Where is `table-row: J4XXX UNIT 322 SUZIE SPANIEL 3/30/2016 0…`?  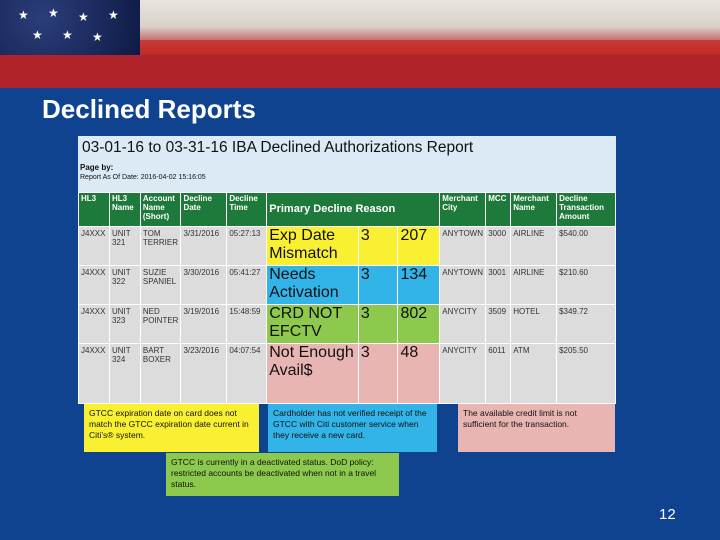 table-row: J4XXX UNIT 322 SUZIE SPANIEL 3/30/2016 0… is located at coordinates (347, 285).